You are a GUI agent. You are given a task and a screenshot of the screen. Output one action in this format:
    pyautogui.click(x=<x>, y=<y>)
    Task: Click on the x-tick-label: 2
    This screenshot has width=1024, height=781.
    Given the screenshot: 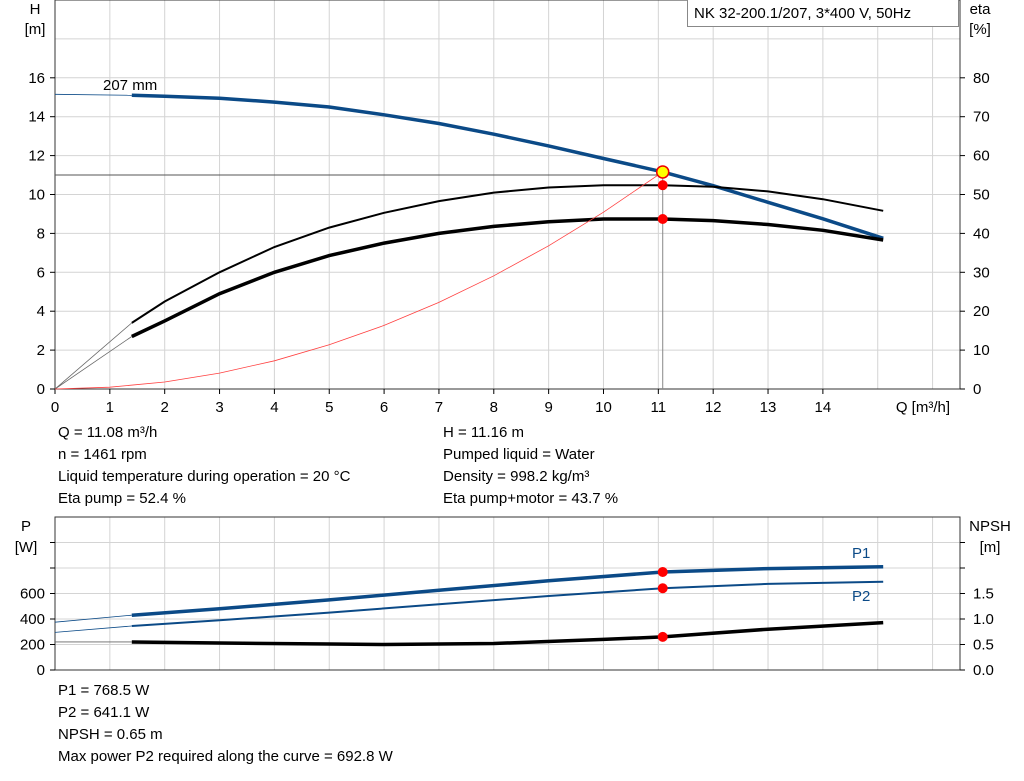 What is the action you would take?
    pyautogui.click(x=165, y=407)
    